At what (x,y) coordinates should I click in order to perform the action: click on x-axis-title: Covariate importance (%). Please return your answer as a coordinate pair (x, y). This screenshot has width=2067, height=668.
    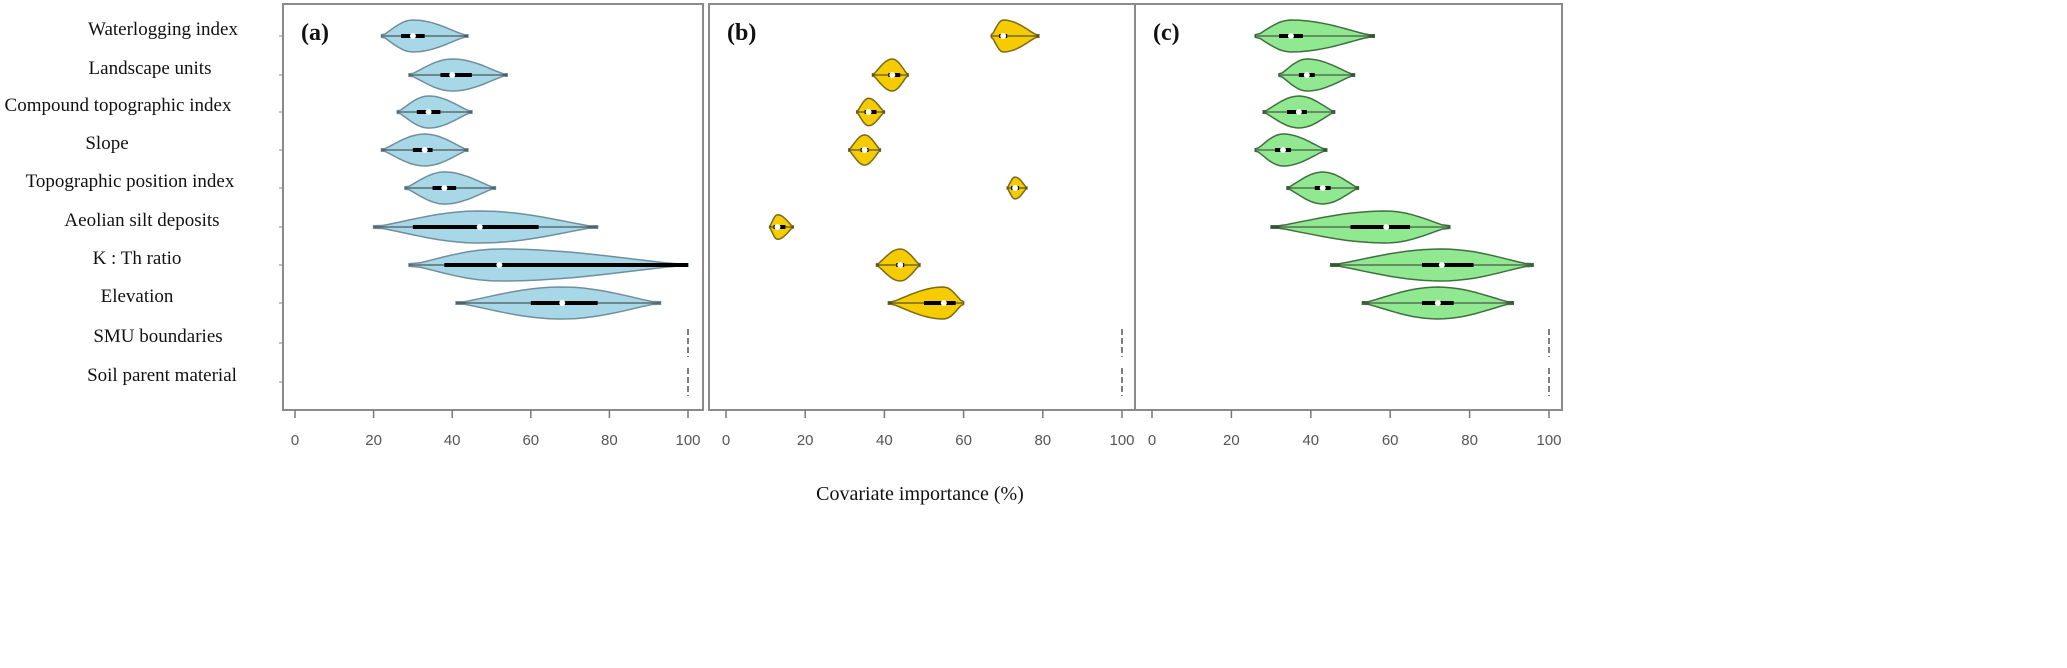
    Looking at the image, I should click on (920, 494).